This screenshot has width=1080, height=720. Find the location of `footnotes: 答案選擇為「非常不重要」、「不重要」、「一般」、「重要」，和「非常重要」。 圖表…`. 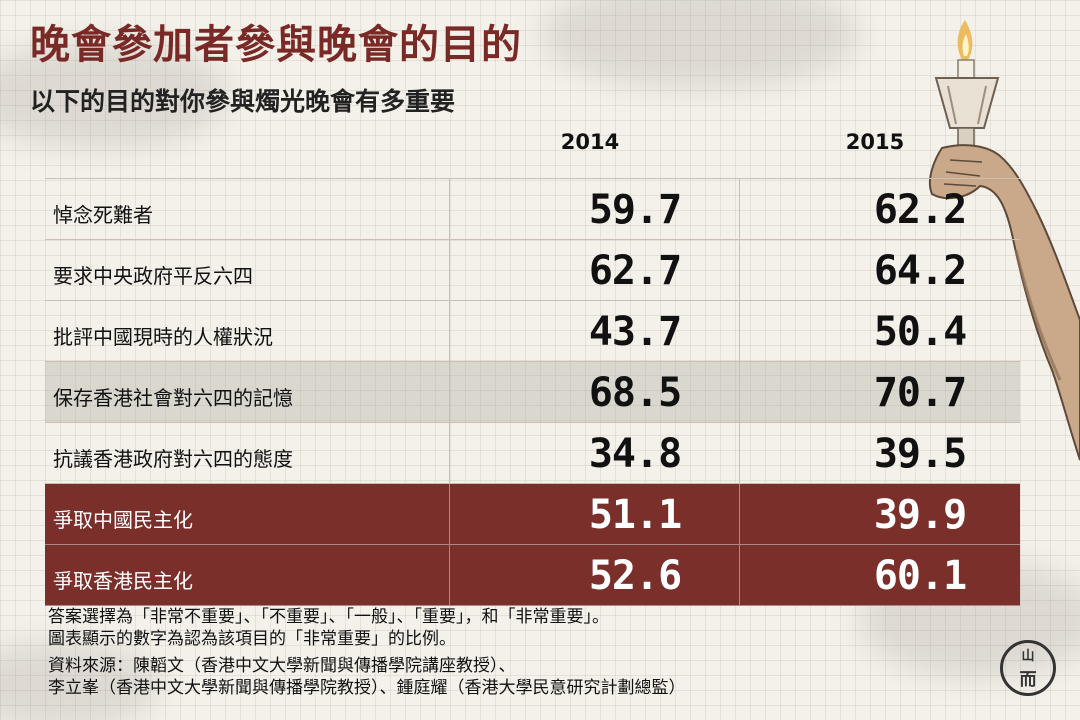

footnotes: 答案選擇為「非常不重要」、「不重要」、「一般」、「重要」，和「非常重要」。 圖表… is located at coordinates (367, 652).